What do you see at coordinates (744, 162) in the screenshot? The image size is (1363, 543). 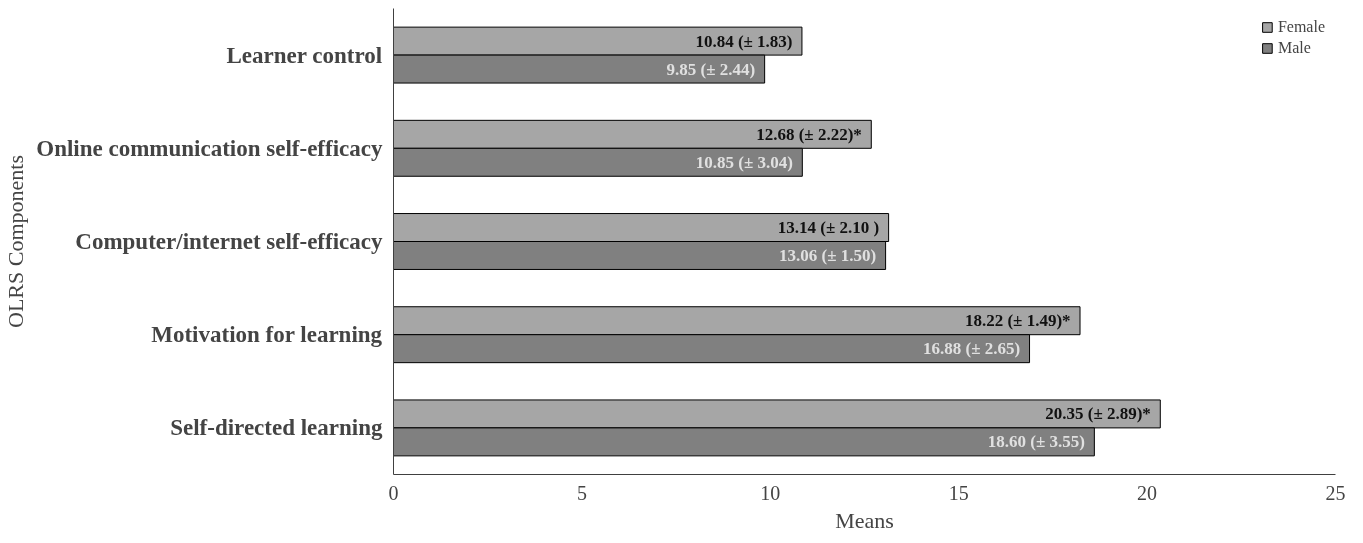 I see `data-label: 10.85 (± 3.04)` at bounding box center [744, 162].